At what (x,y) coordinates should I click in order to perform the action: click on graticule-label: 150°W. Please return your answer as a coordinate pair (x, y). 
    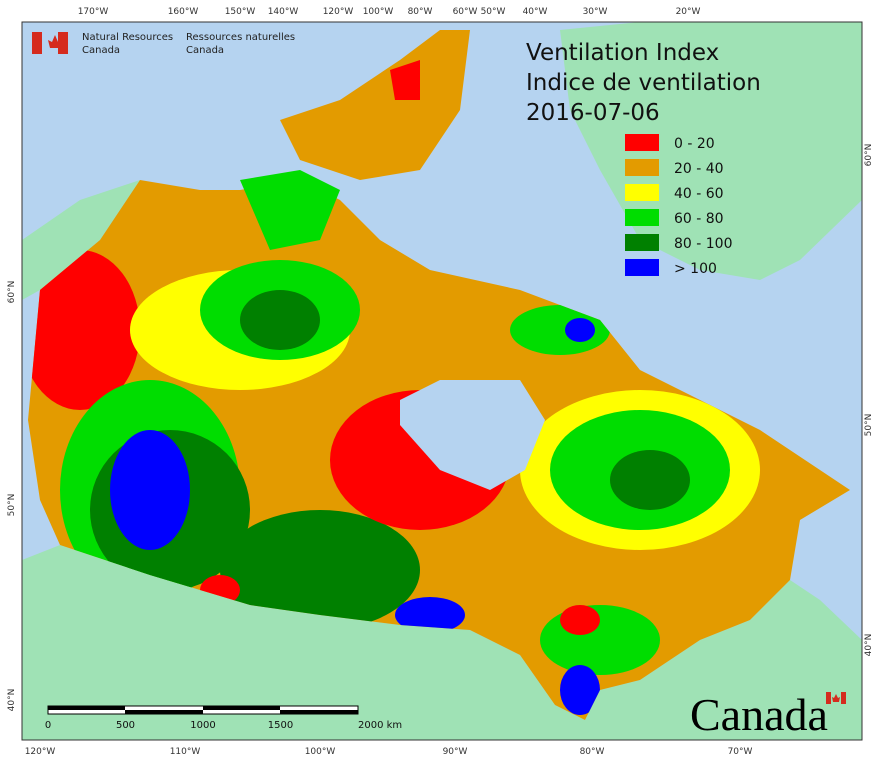
    Looking at the image, I should click on (240, 12).